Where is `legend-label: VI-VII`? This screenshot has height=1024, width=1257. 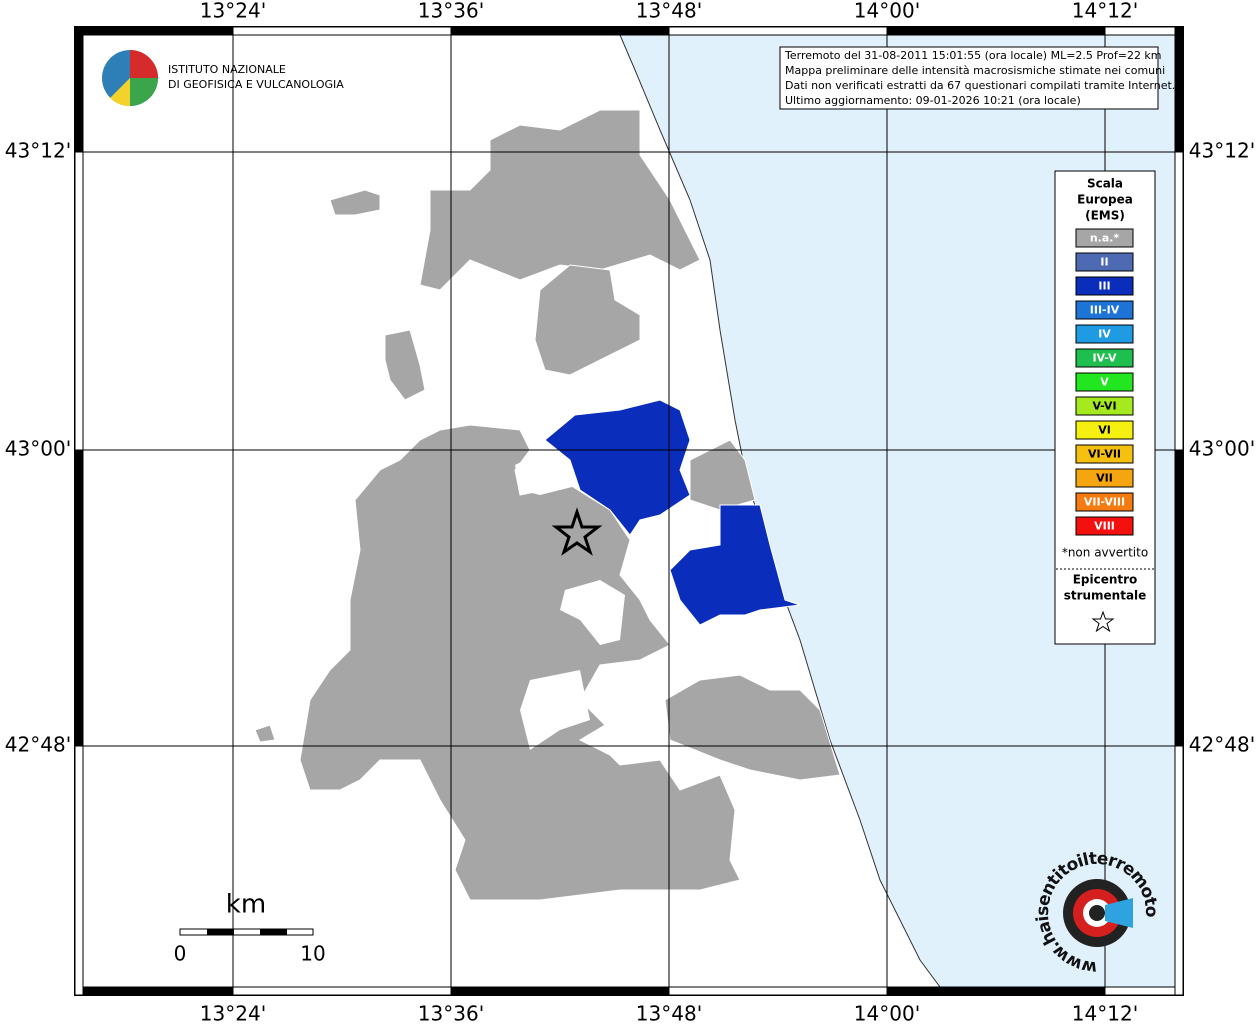
legend-label: VI-VII is located at coordinates (1104, 454).